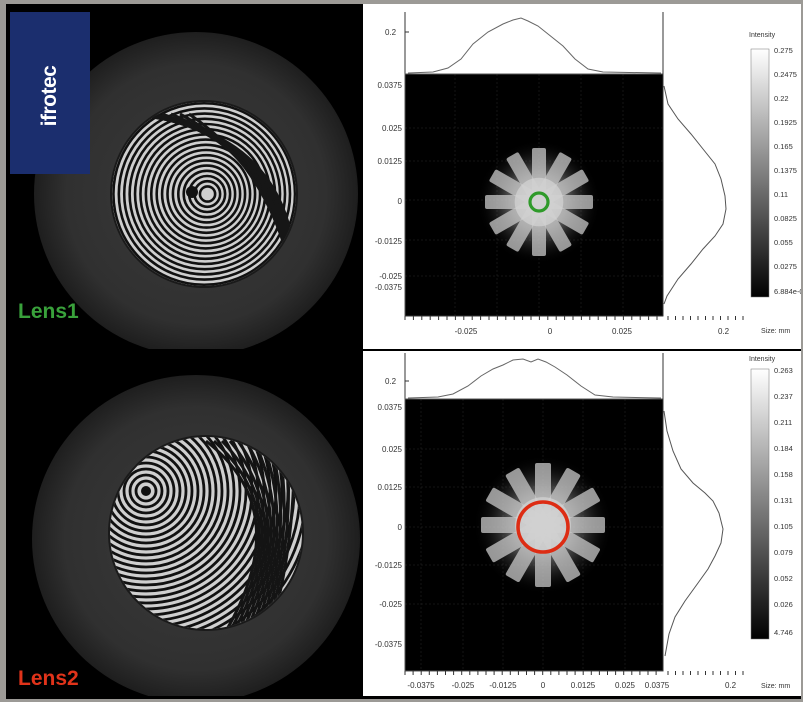  Describe the element at coordinates (783, 370) in the screenshot. I see `colorbar-tick: 0.263` at that location.